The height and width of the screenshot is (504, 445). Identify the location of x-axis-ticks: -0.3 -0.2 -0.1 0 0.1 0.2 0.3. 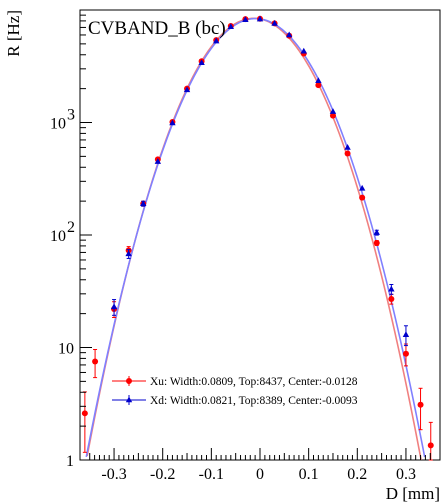
(260, 465).